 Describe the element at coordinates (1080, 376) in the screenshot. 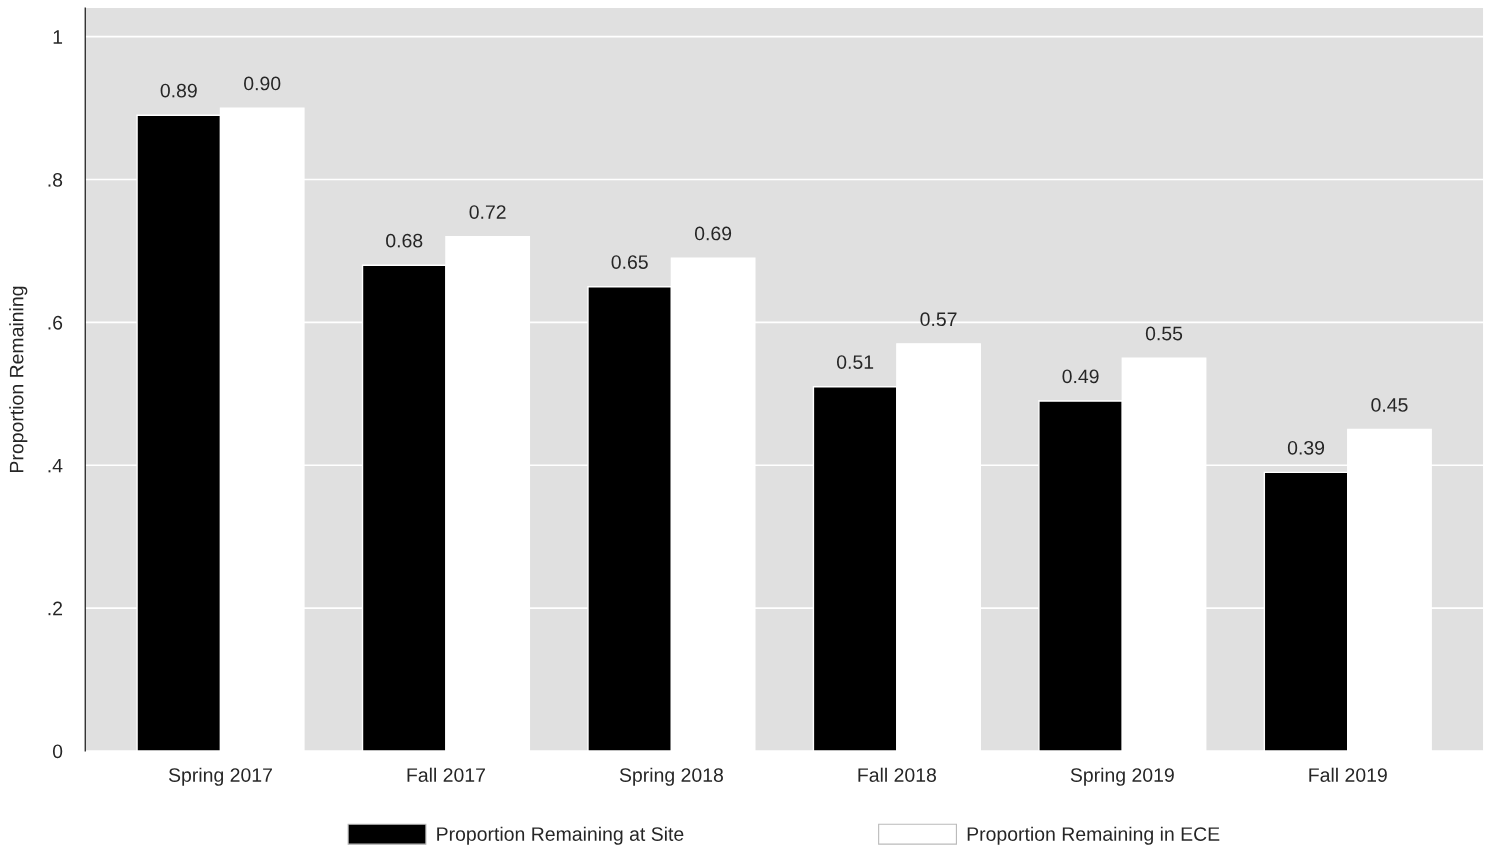

I see `data-label: 0.49` at that location.